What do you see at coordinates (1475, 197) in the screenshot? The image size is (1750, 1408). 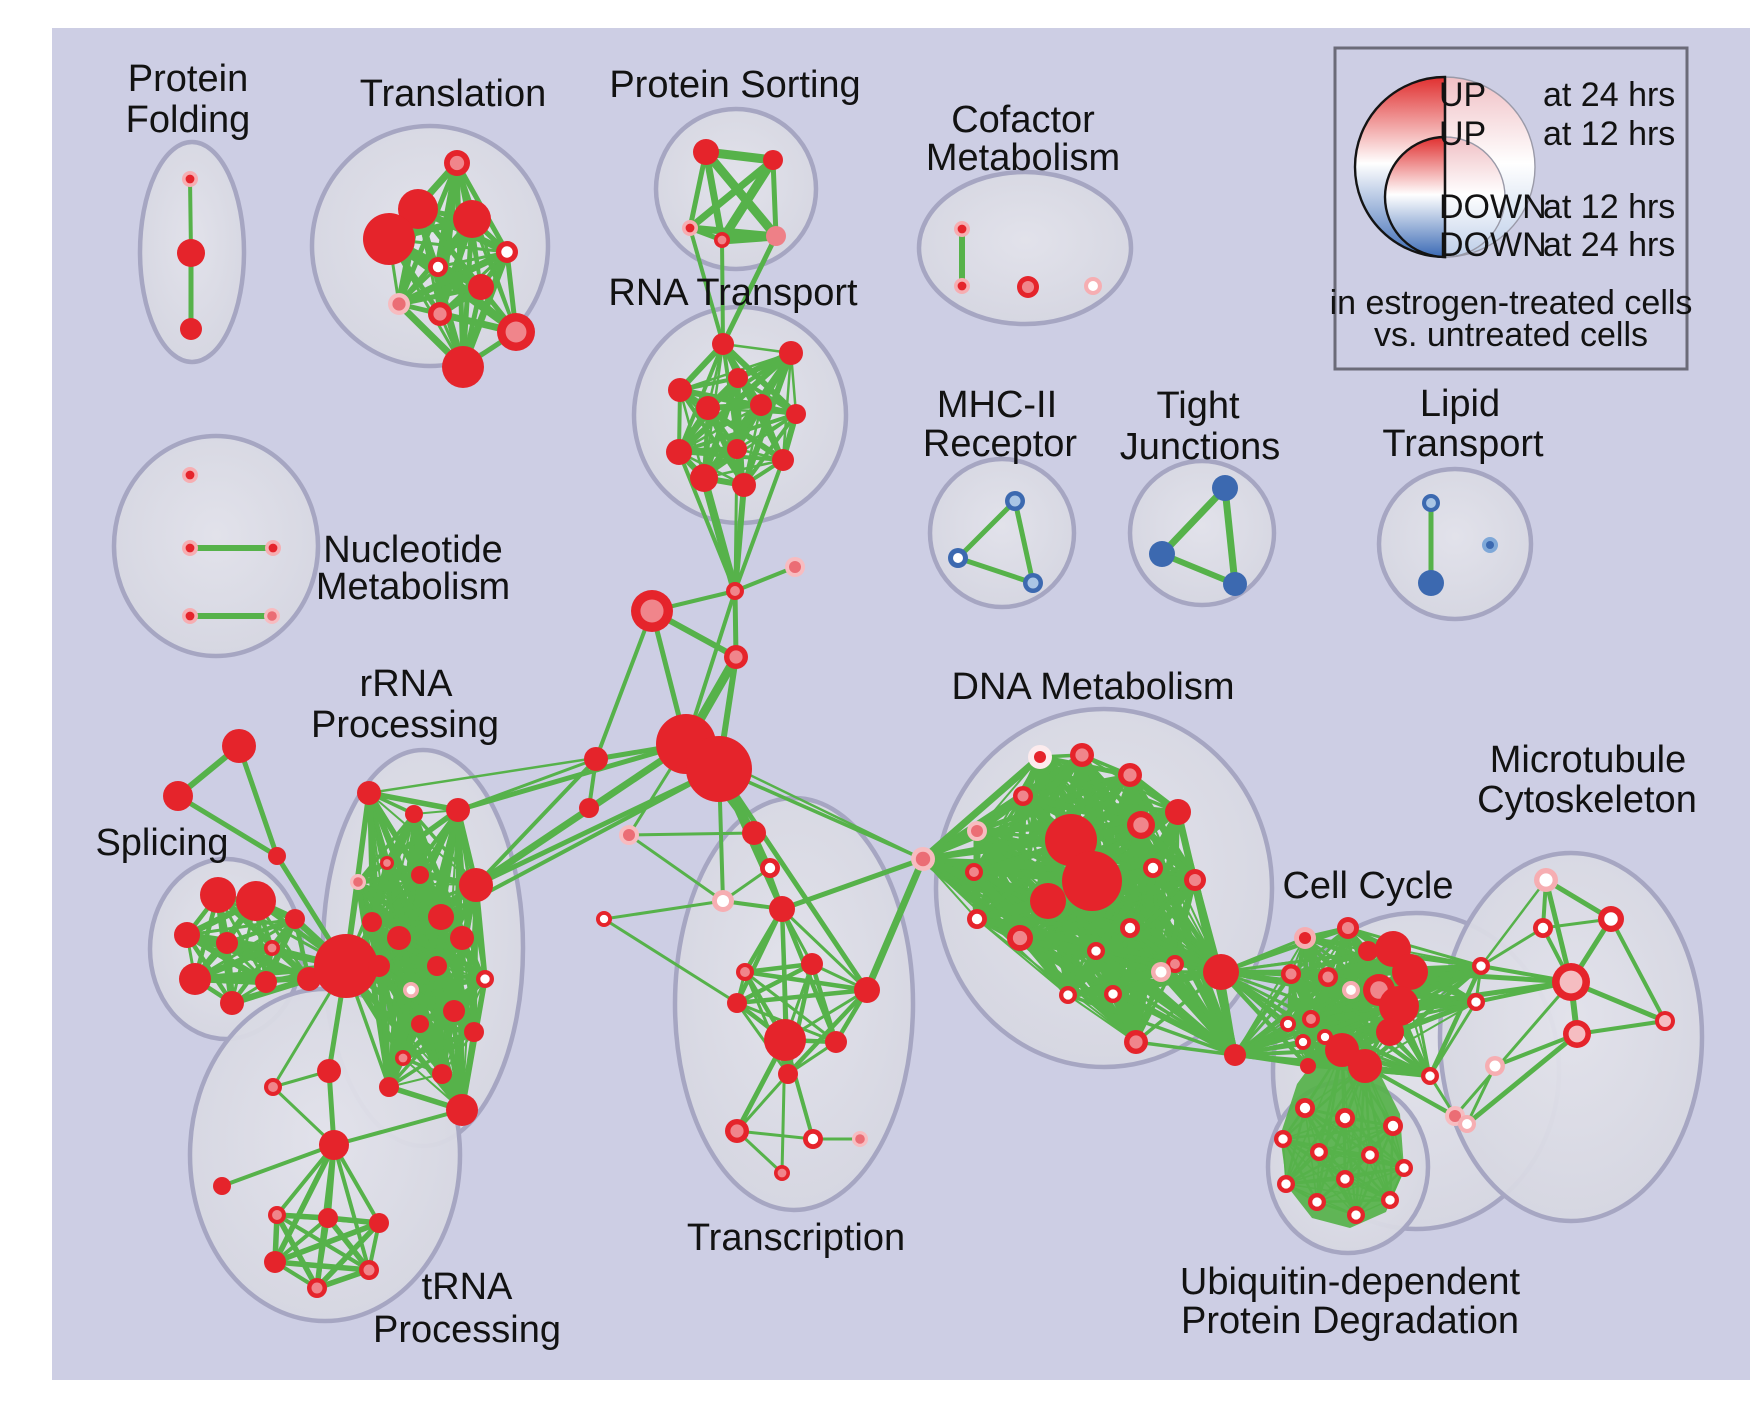 I see `legend-ring-12h-right` at bounding box center [1475, 197].